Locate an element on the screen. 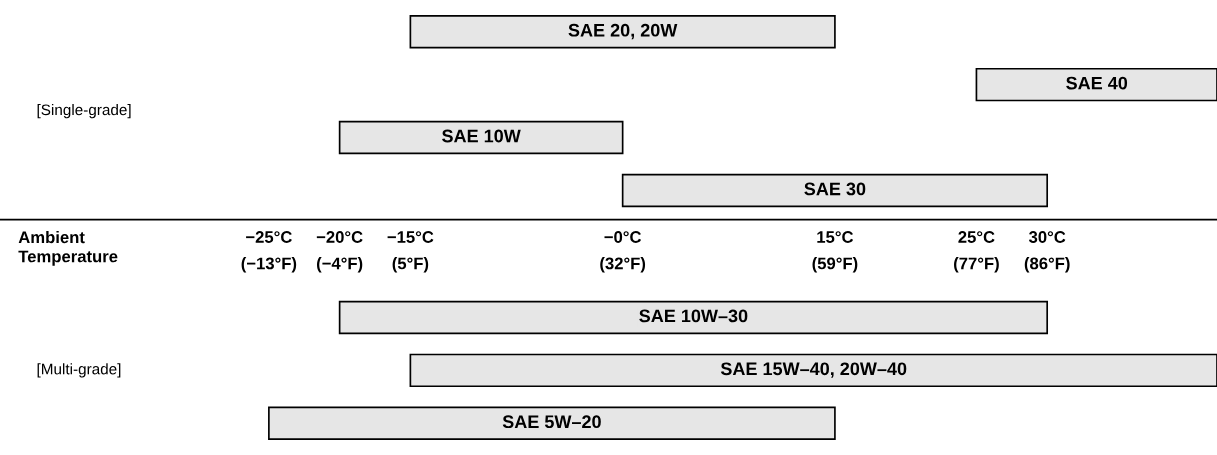  x2-tick-label: (59°F) is located at coordinates (835, 265).